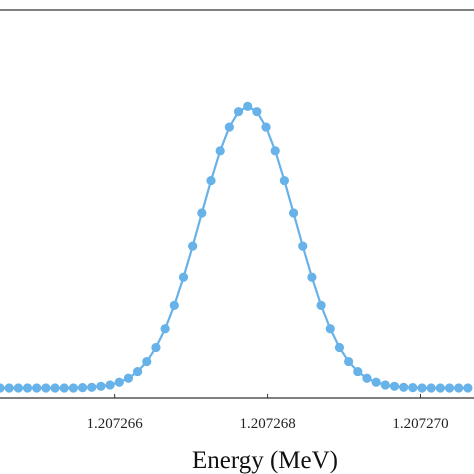 The height and width of the screenshot is (474, 474). Describe the element at coordinates (268, 413) in the screenshot. I see `tick-layer: 1.207266 1.207268 1.207270` at that location.